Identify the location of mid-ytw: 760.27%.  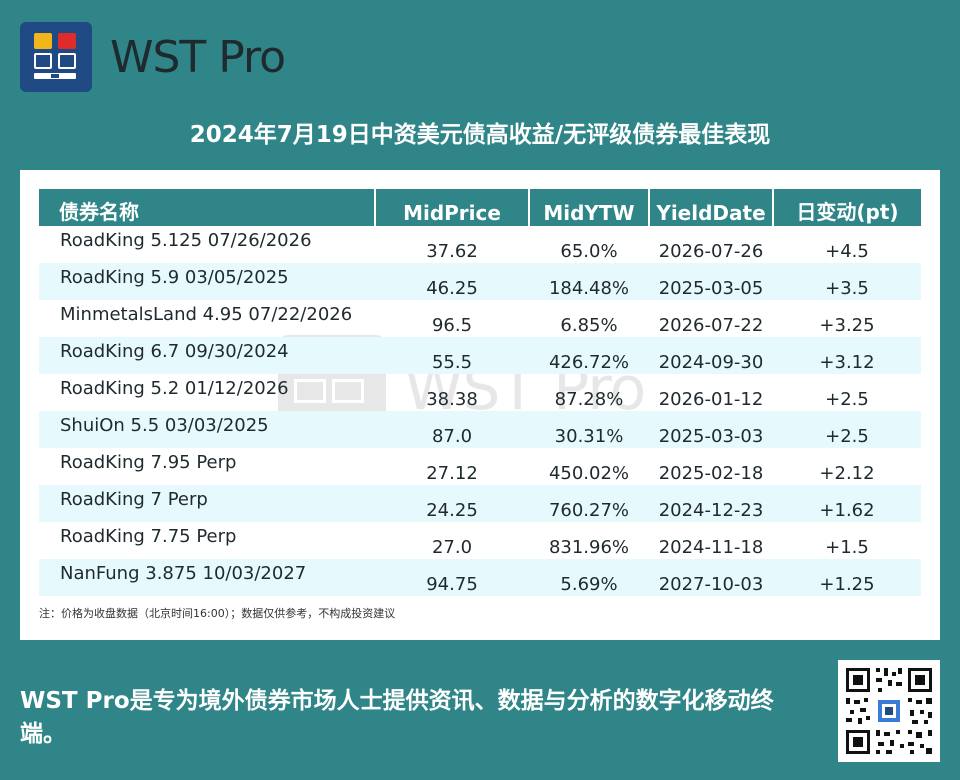
(589, 503).